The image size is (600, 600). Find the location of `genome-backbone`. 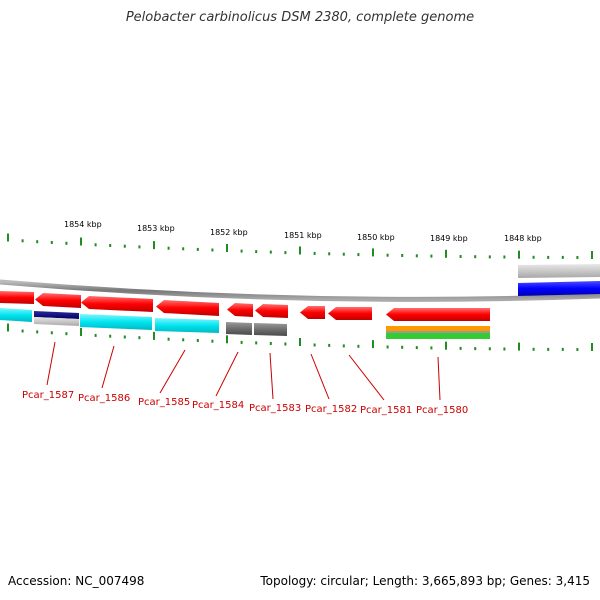

genome-backbone is located at coordinates (300, 290).